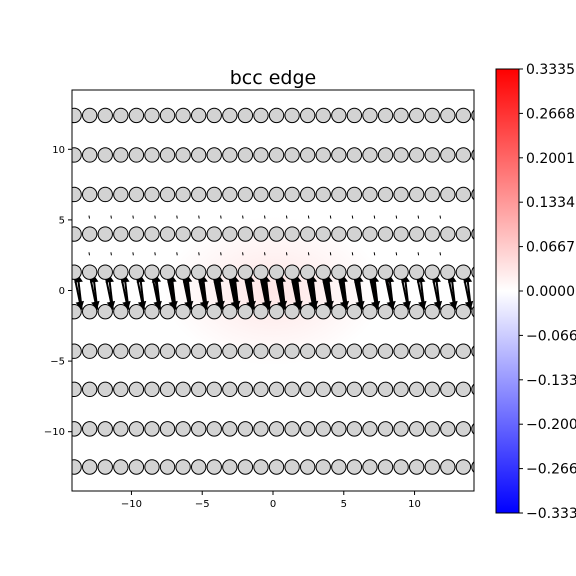  Describe the element at coordinates (271, 500) in the screenshot. I see `x-axis: −10 −5 0 5 10` at that location.